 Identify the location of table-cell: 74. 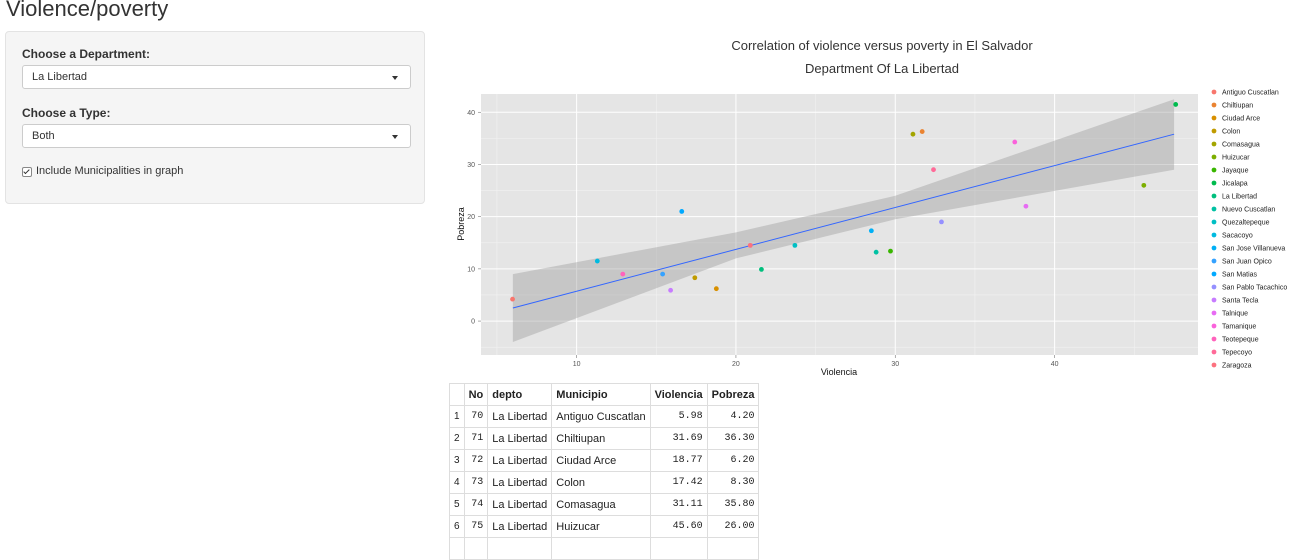
(476, 504).